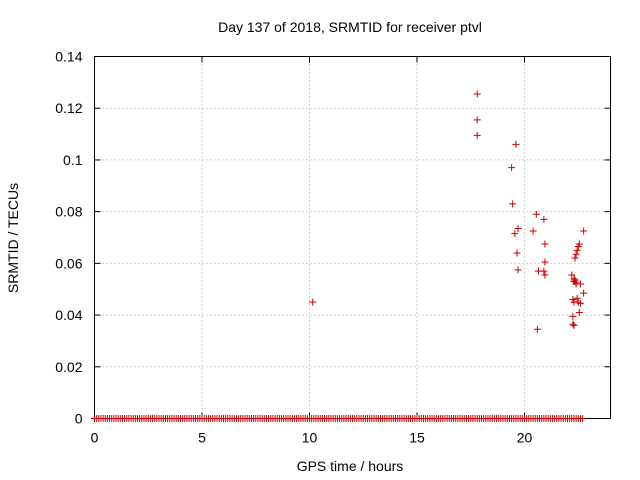  I want to click on y-tick-label: 0.04, so click(68, 315).